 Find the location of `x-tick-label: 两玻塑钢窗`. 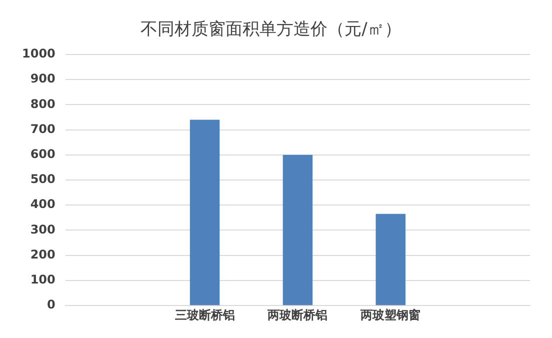

x-tick-label: 两玻塑钢窗 is located at coordinates (390, 315).